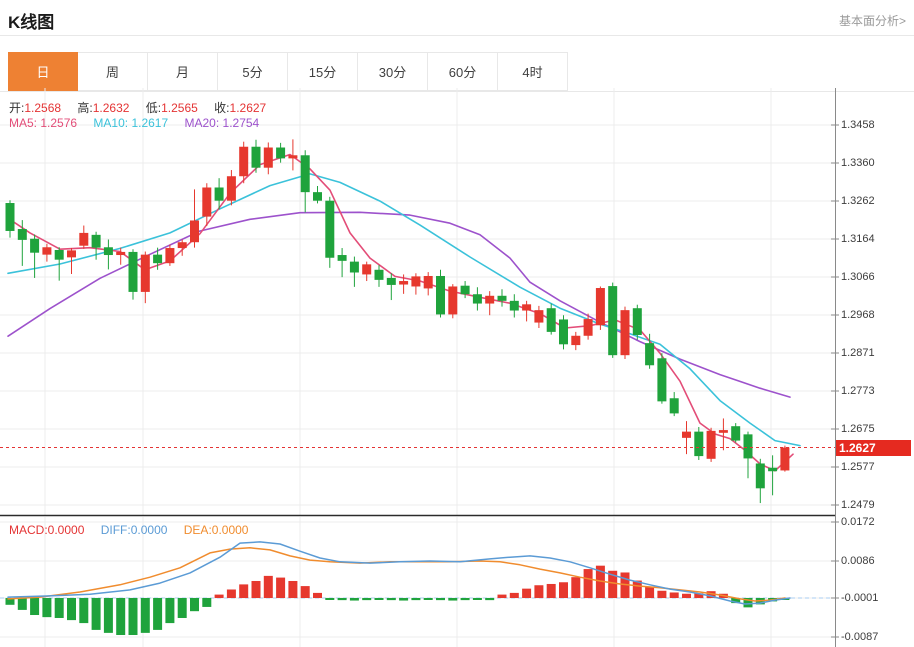 Image resolution: width=914 pixels, height=647 pixels. What do you see at coordinates (873, 447) in the screenshot?
I see `last-price-tag: 1.2627` at bounding box center [873, 447].